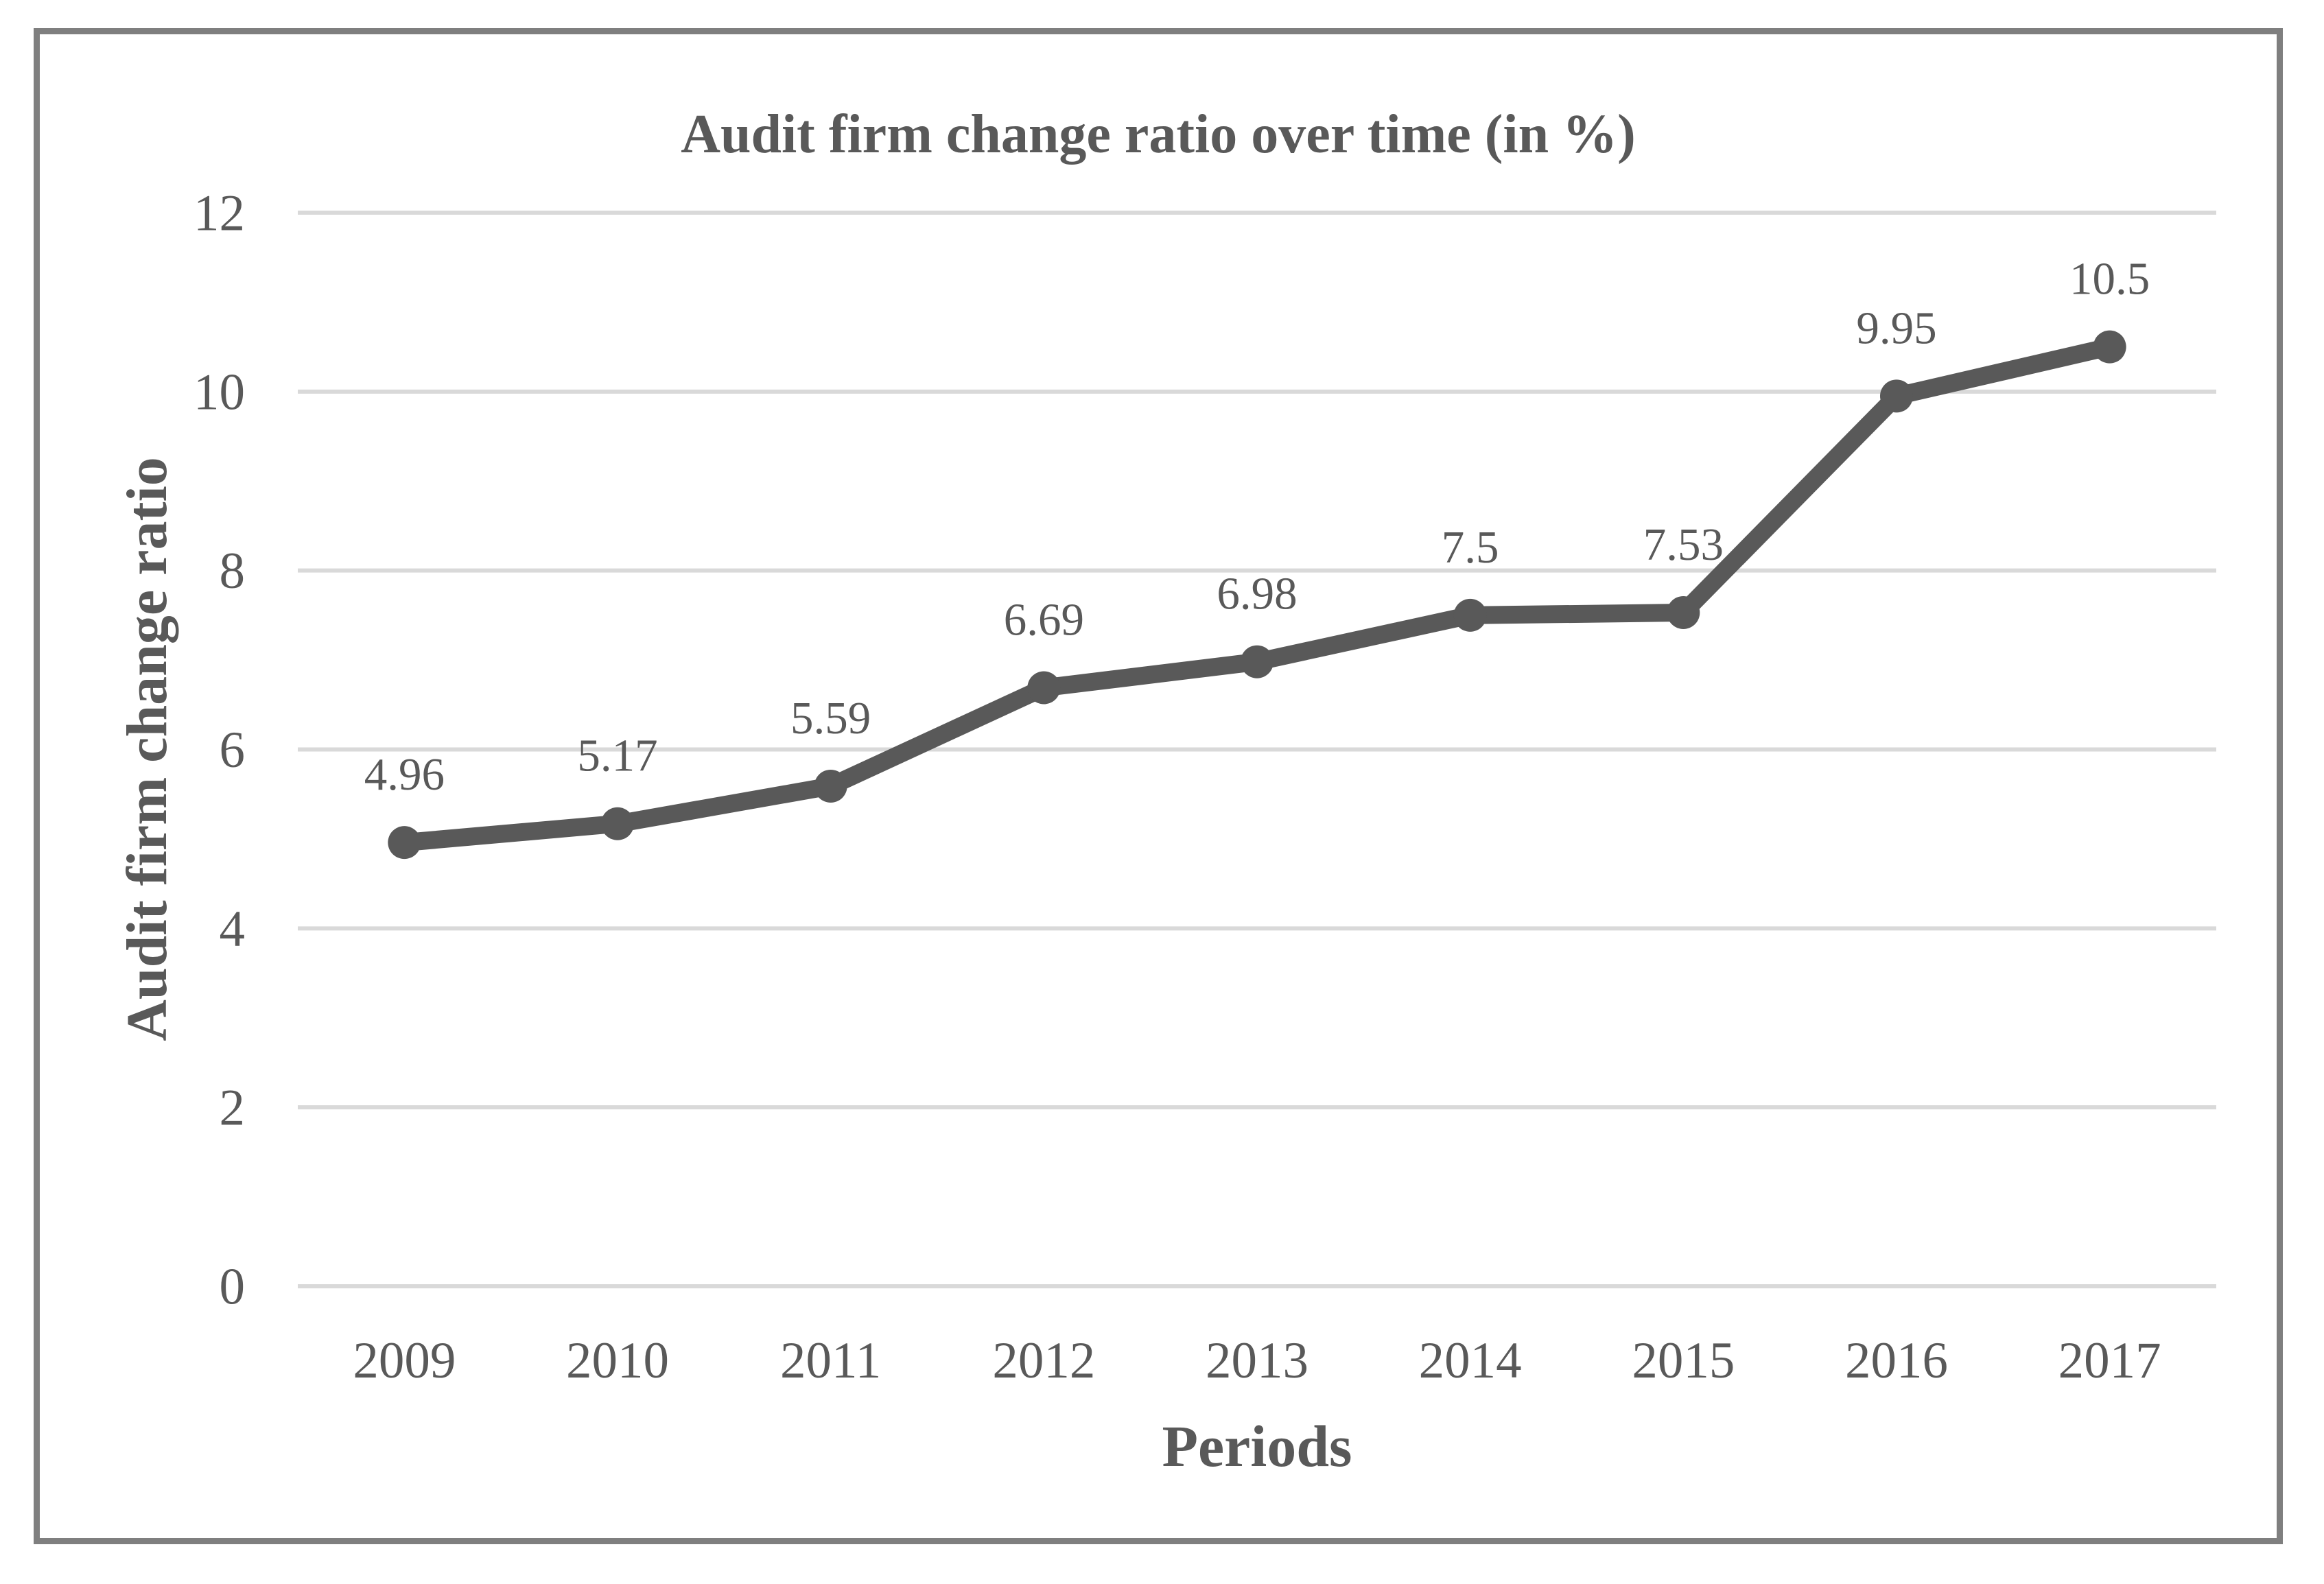  What do you see at coordinates (1158, 134) in the screenshot?
I see `chart-title: Audit firm change ratio over time (in %)` at bounding box center [1158, 134].